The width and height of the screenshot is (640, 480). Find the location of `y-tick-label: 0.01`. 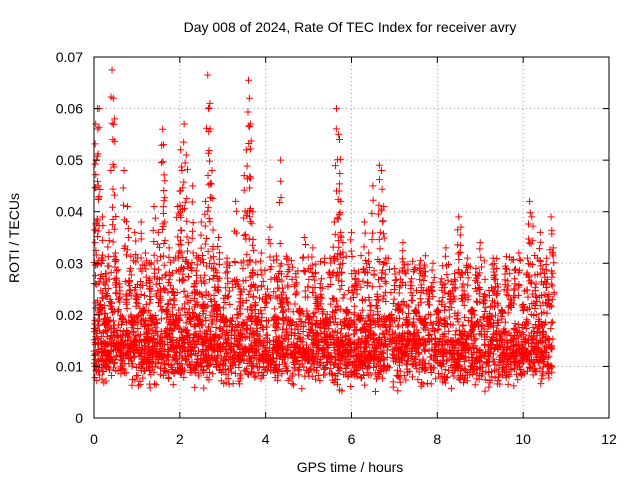

y-tick-label: 0.01 is located at coordinates (69, 366).